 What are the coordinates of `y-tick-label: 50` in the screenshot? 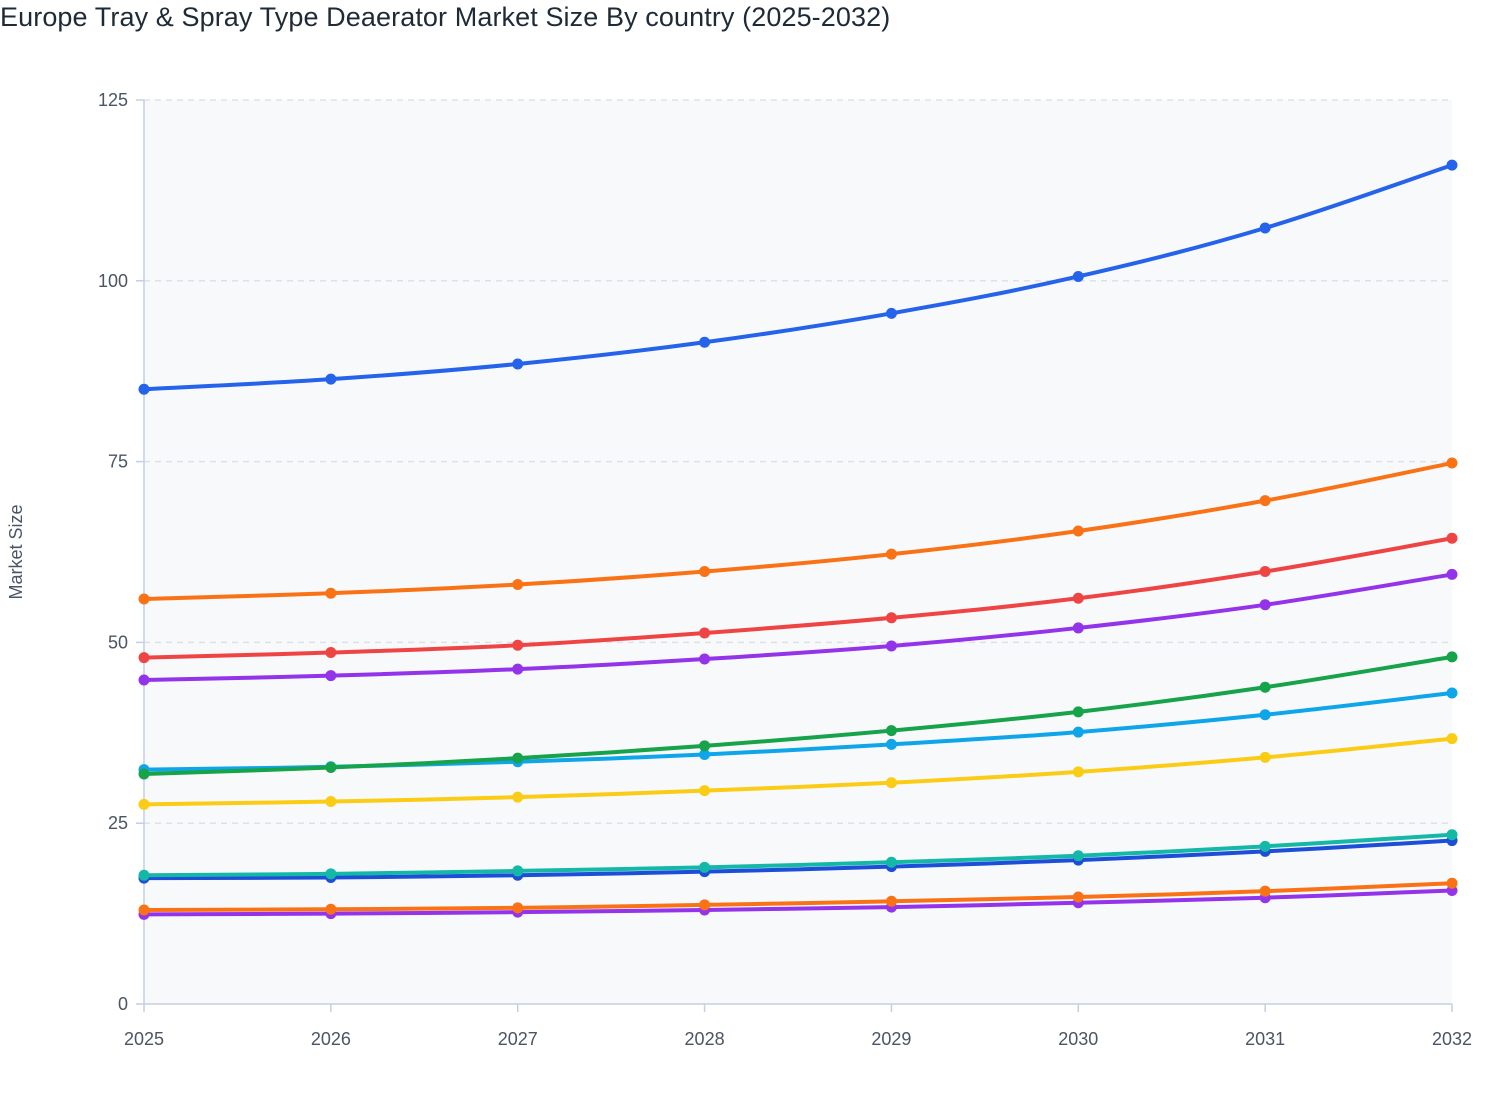 It's located at (118, 642).